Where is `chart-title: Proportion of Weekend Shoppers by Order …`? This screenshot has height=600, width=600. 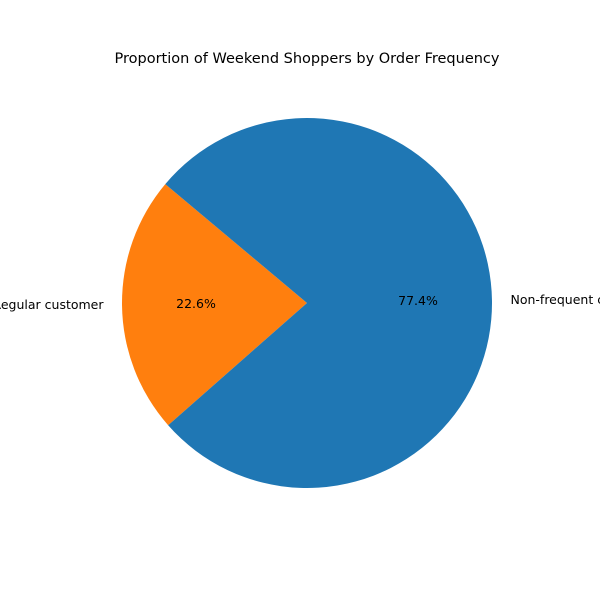
chart-title: Proportion of Weekend Shoppers by Order … is located at coordinates (307, 59).